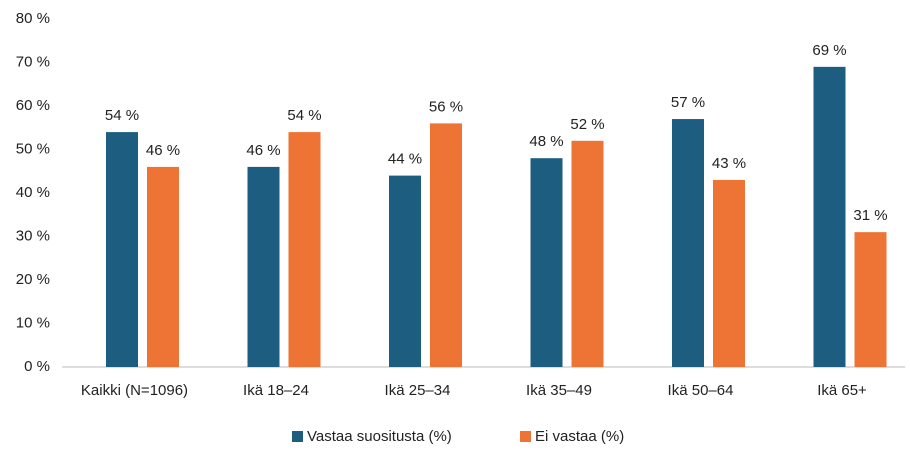 The height and width of the screenshot is (453, 910). Describe the element at coordinates (33, 61) in the screenshot. I see `y-tick-label: 70 %` at that location.